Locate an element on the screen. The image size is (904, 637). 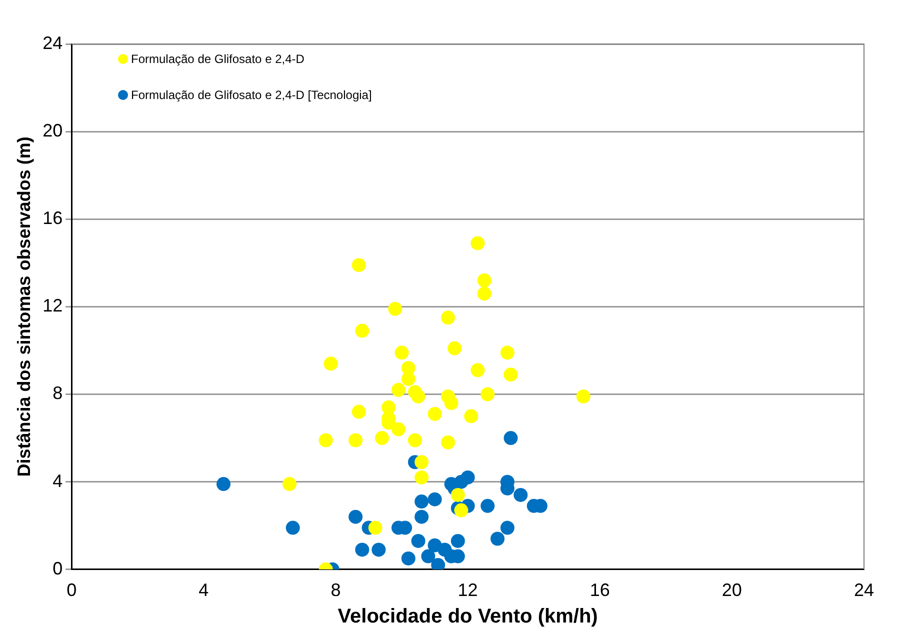
x-tick-label: 24 is located at coordinates (864, 590).